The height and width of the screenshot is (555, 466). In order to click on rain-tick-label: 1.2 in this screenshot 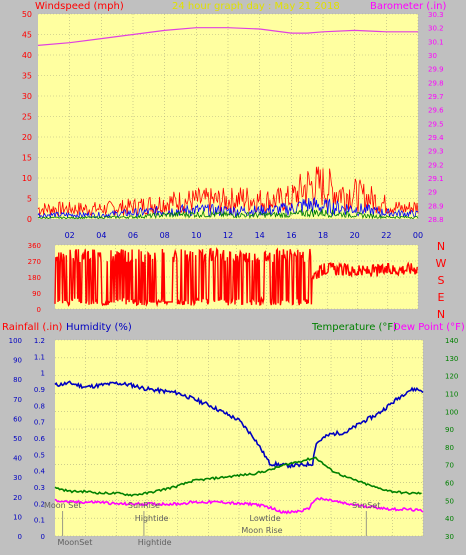, I will do `click(39, 341)`.